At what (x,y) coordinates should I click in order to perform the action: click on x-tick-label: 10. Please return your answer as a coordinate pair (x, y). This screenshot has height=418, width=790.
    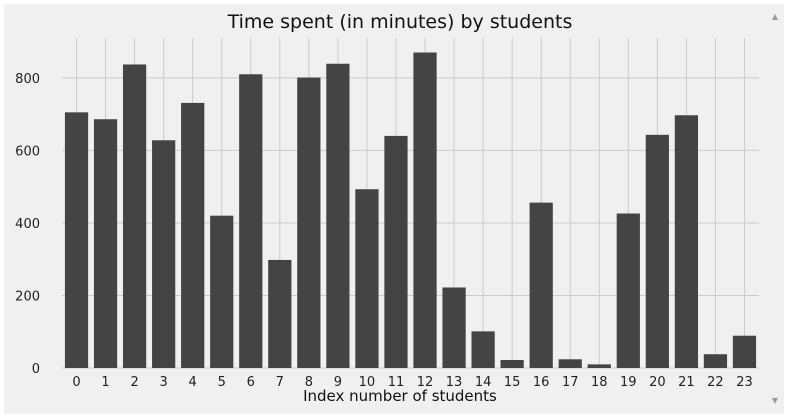
    Looking at the image, I should click on (367, 382).